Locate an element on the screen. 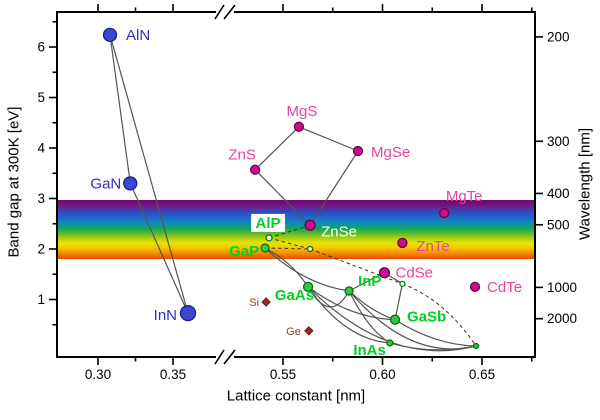 The height and width of the screenshot is (420, 600). point-AlAs is located at coordinates (310, 249).